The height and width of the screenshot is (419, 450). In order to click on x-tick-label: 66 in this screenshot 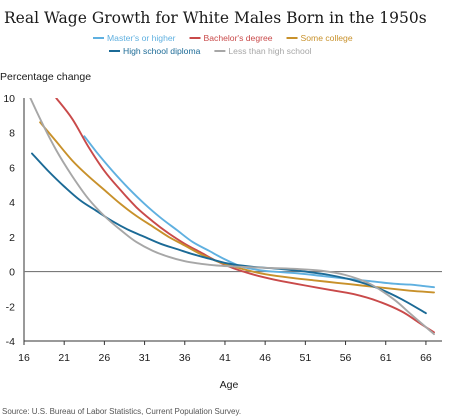, I will do `click(426, 358)`.